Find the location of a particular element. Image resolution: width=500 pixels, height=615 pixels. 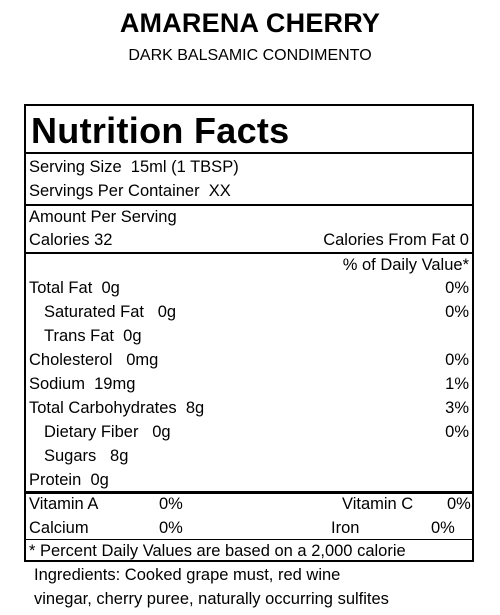

nutrient-name: Total Fat 0g is located at coordinates (74, 288).